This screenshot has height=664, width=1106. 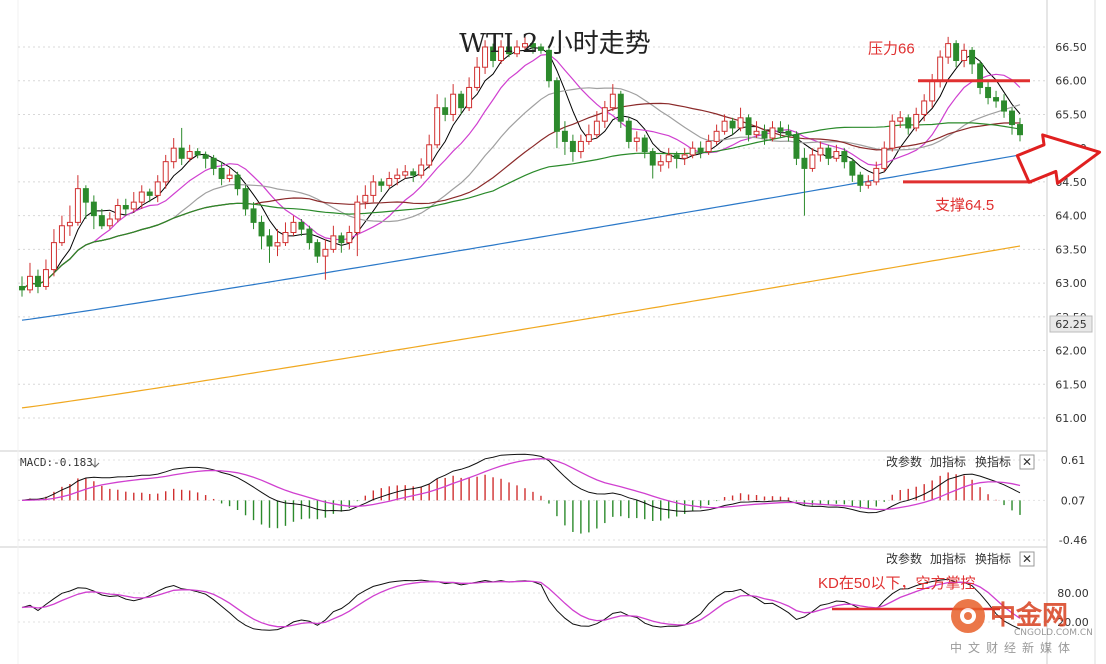 What do you see at coordinates (1021, 627) in the screenshot?
I see `cngold-watermark: 中金网 CNGOLD.COM.CN 中文财经新媒体` at bounding box center [1021, 627].